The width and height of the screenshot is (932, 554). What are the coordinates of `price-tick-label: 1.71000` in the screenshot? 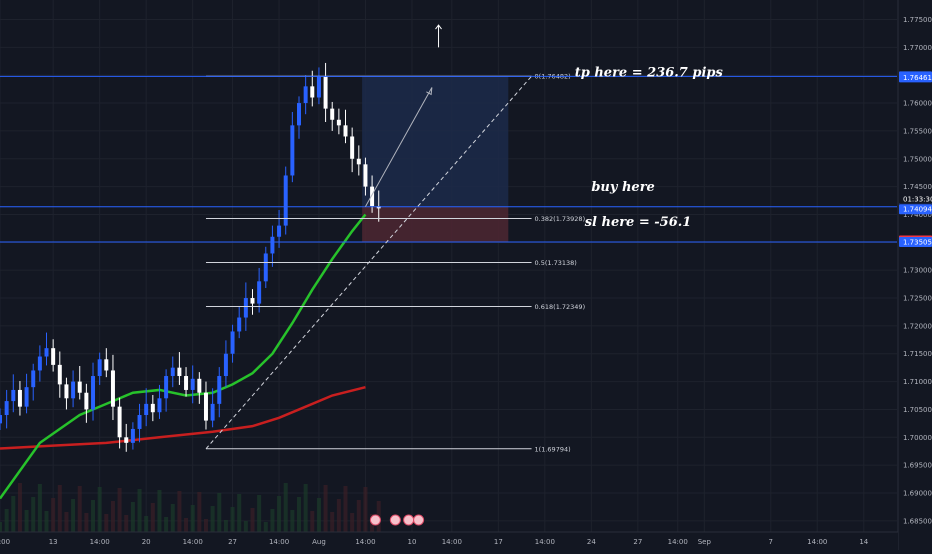 It's located at (917, 382).